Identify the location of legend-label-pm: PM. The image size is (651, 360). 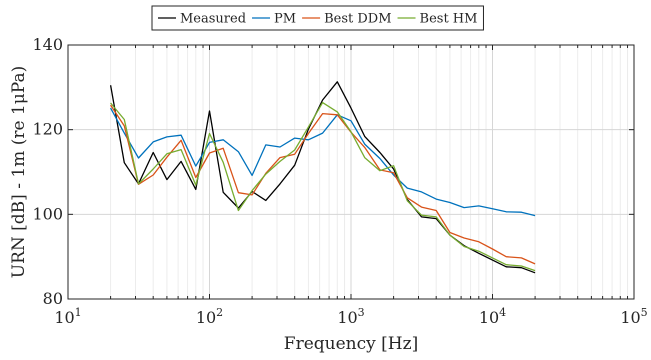
(285, 19).